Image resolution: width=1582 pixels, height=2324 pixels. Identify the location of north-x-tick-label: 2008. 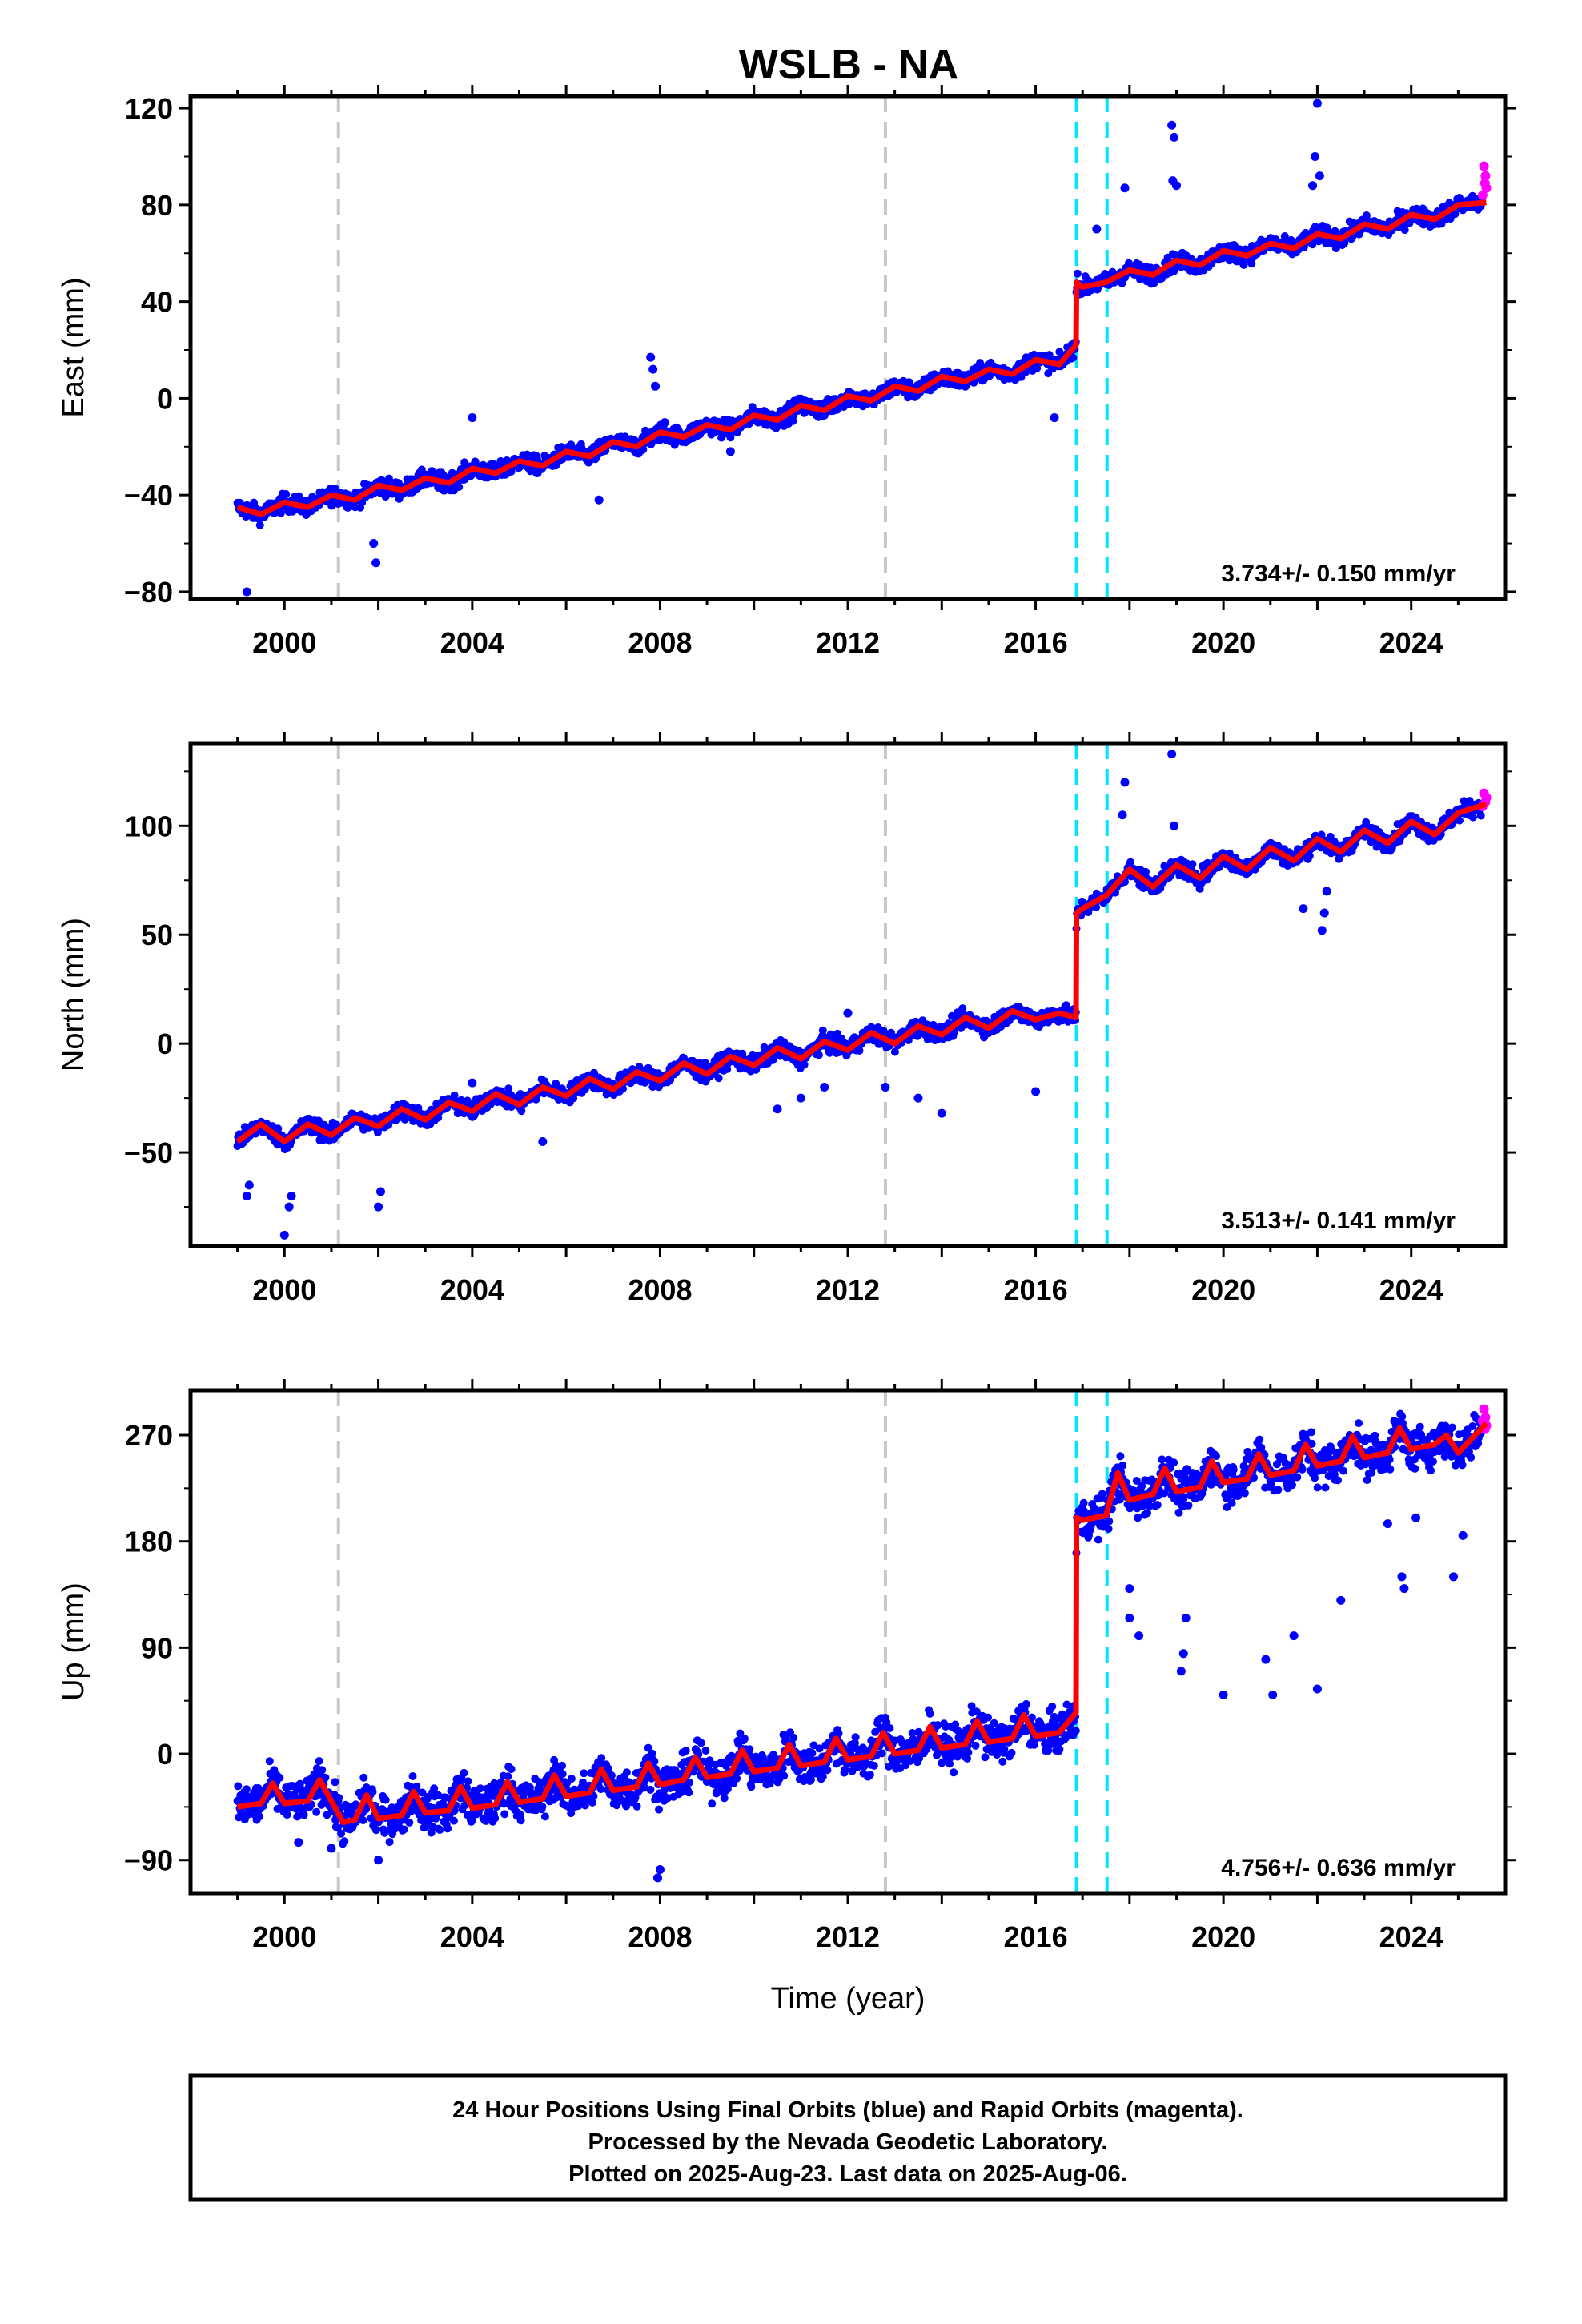
(660, 1289).